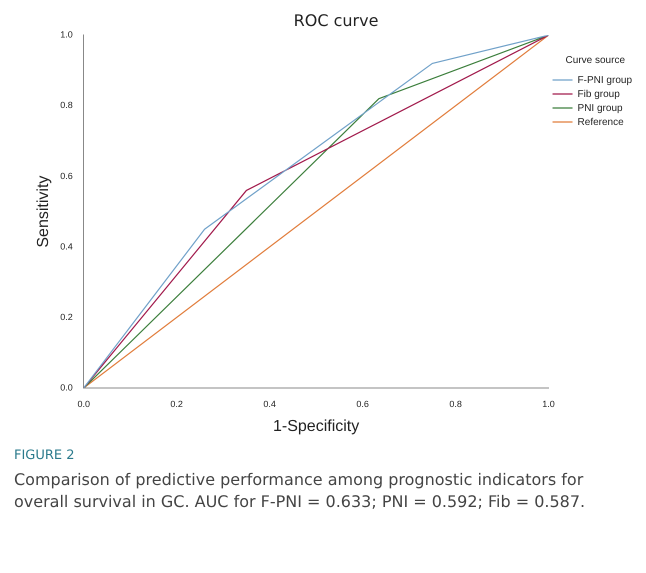 Image resolution: width=646 pixels, height=573 pixels. I want to click on x-axis-title: 1-Specificity, so click(316, 426).